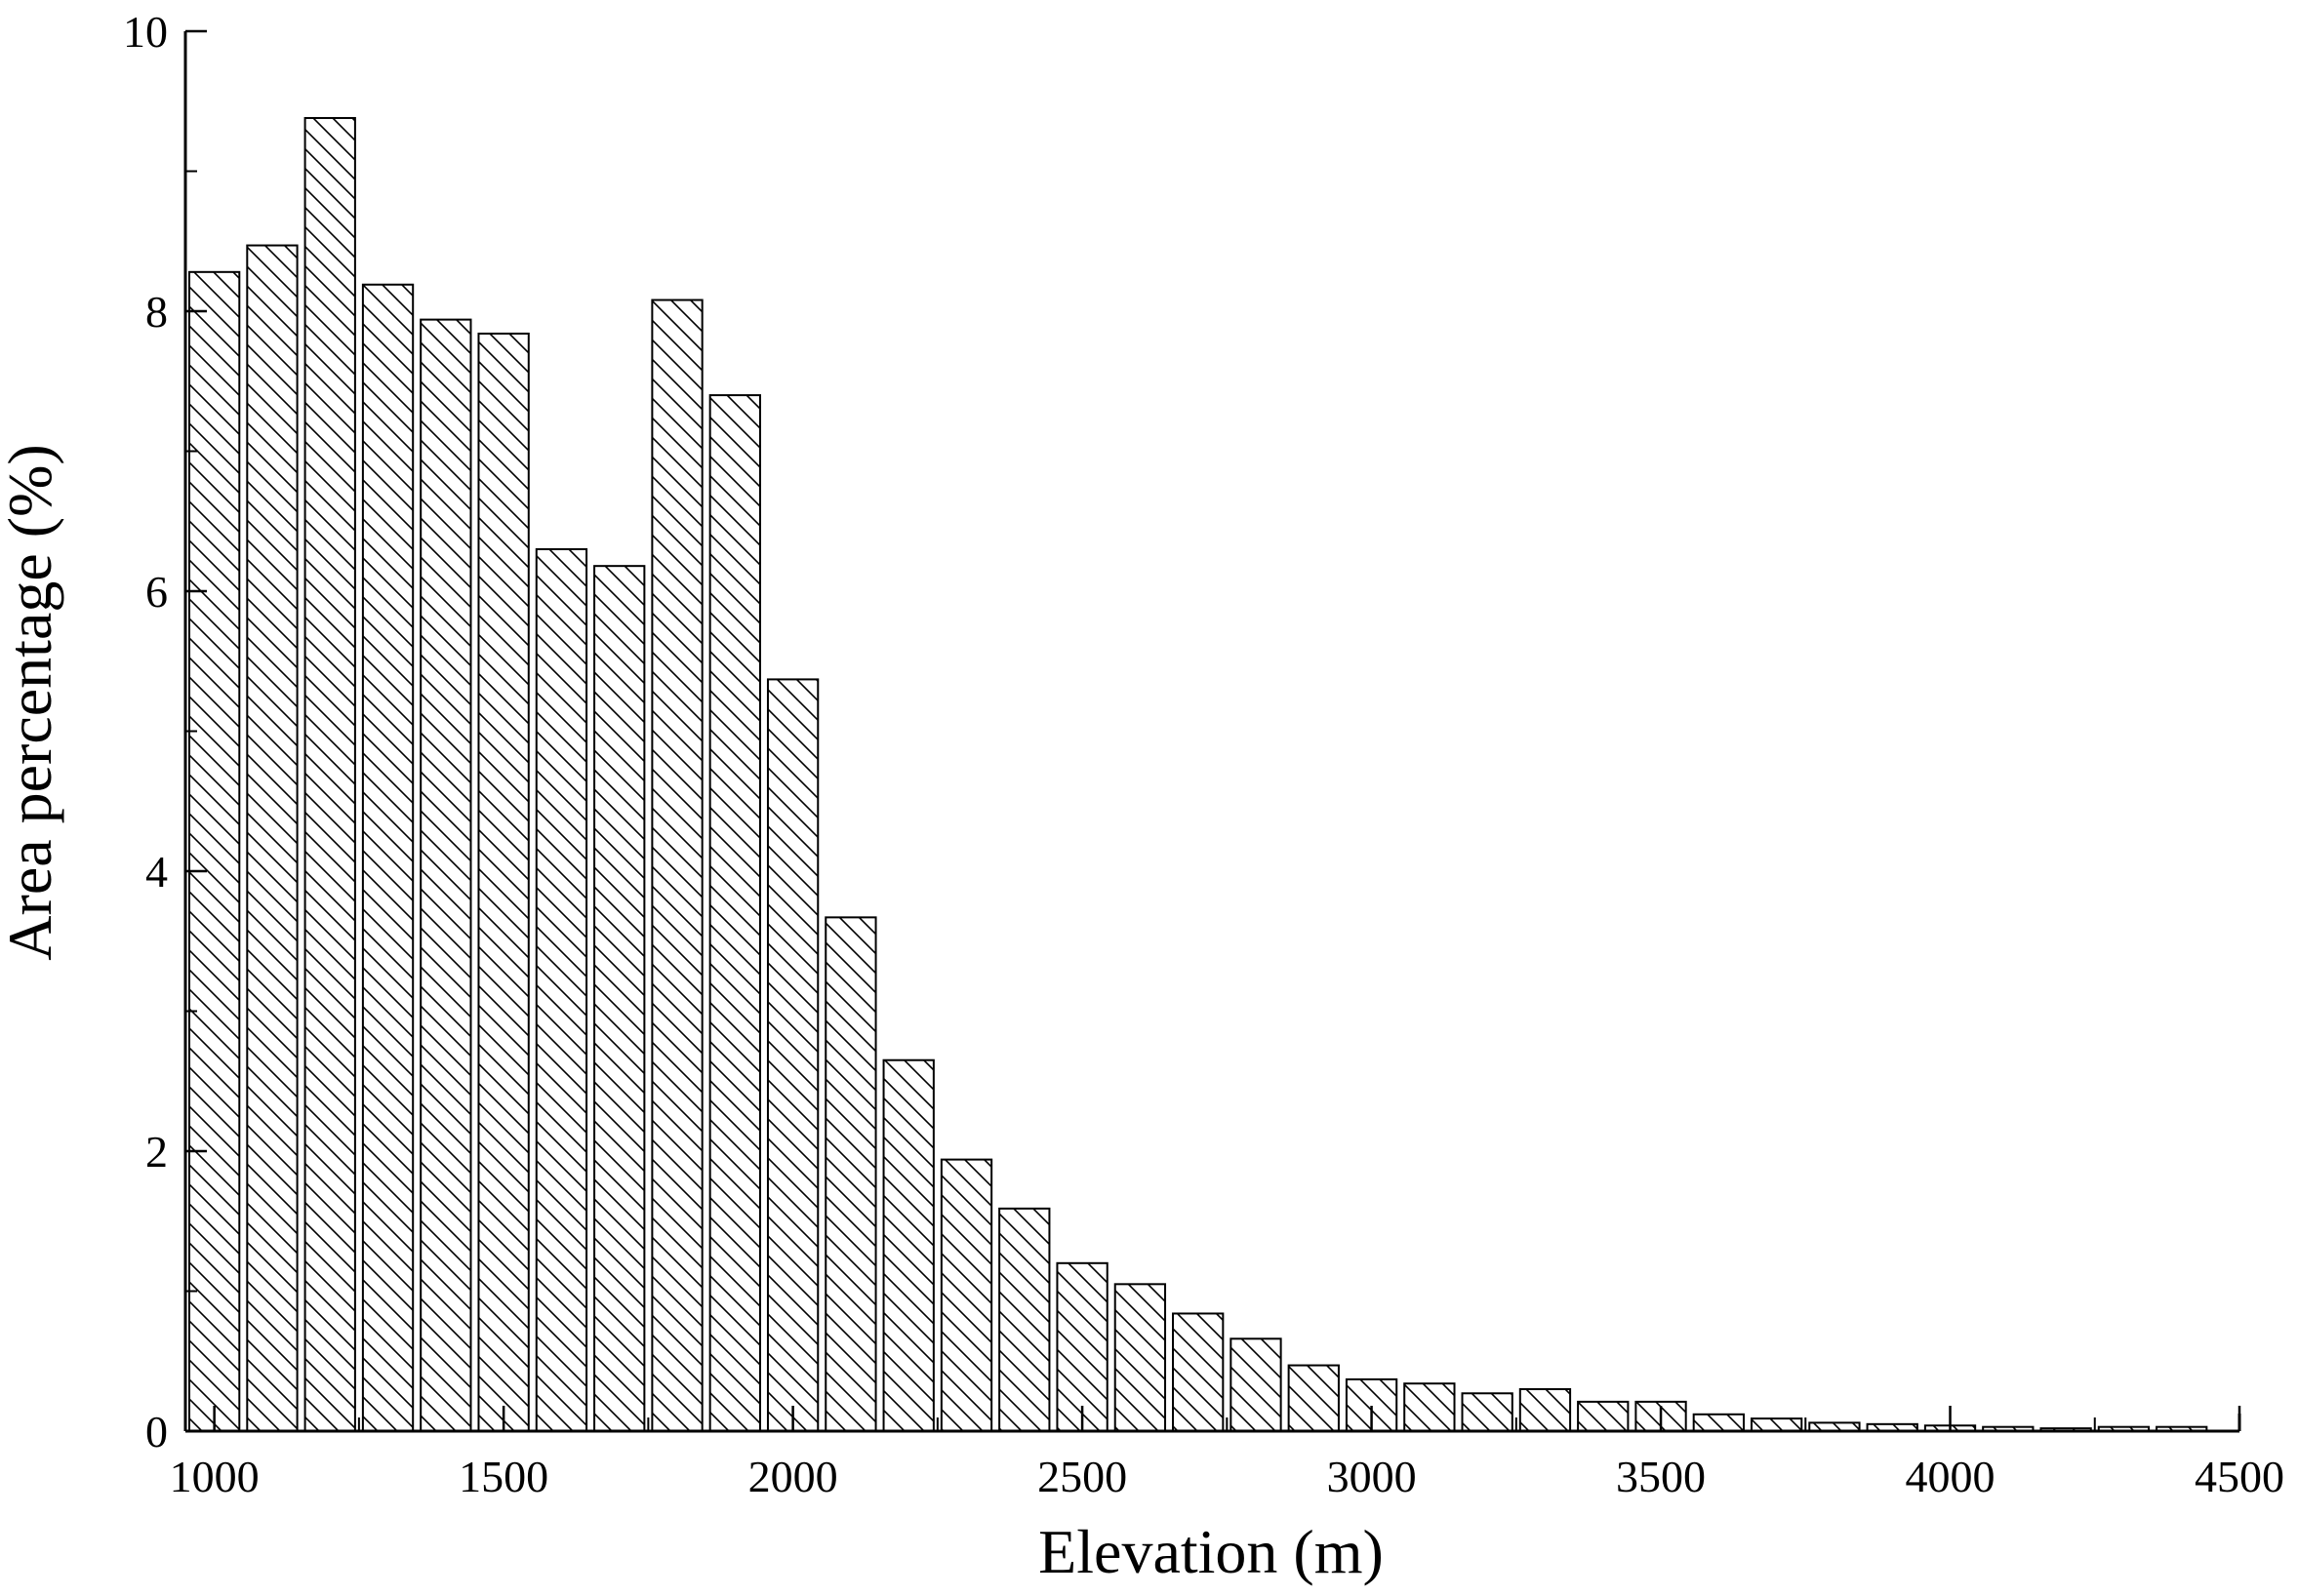  What do you see at coordinates (734, 913) in the screenshot?
I see `bar-1900` at bounding box center [734, 913].